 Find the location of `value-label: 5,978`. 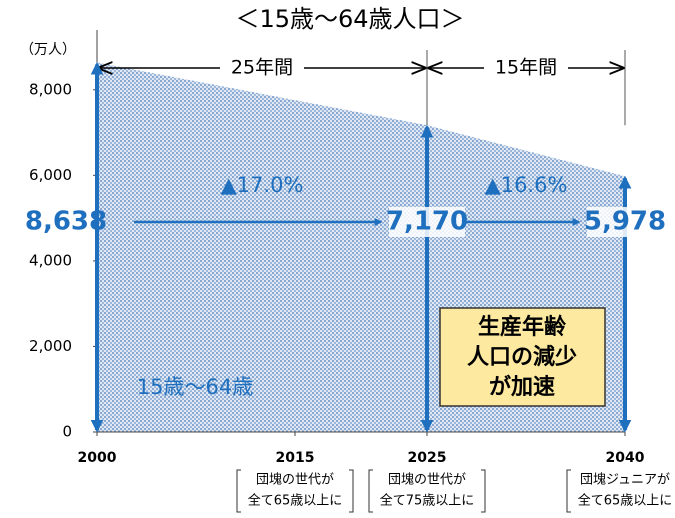

value-label: 5,978 is located at coordinates (625, 222).